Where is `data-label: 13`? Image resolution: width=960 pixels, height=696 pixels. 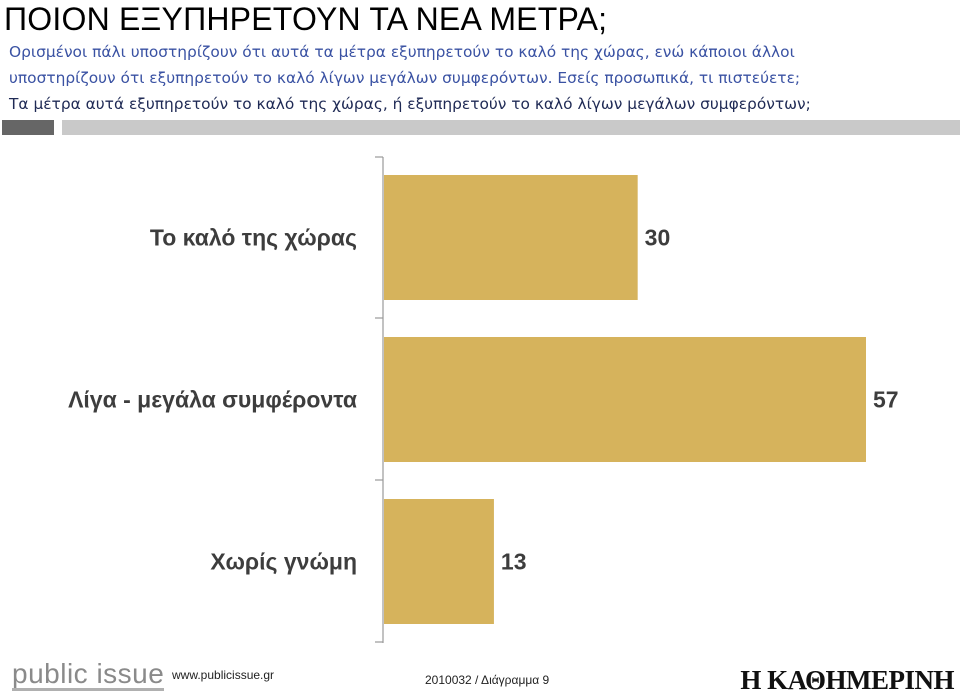
data-label: 13 is located at coordinates (514, 562).